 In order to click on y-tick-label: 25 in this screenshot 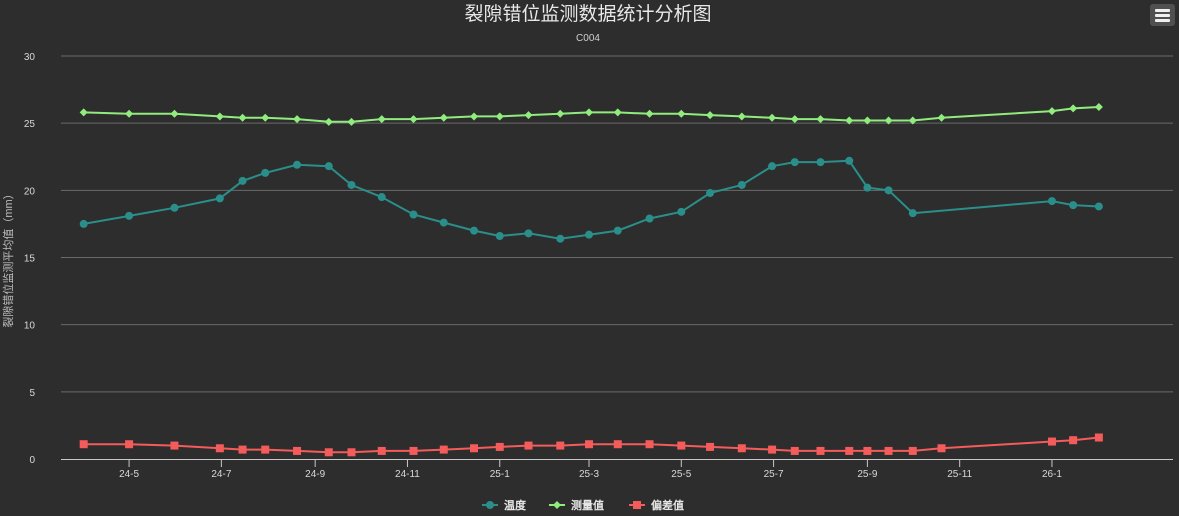, I will do `click(30, 124)`.